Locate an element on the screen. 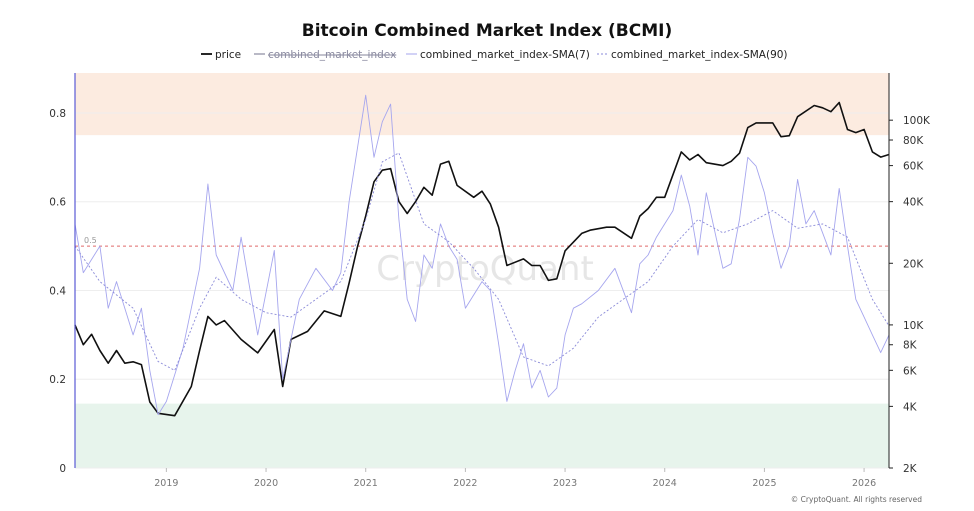 Image resolution: width=974 pixels, height=511 pixels. right-tick-label: 80K is located at coordinates (913, 141).